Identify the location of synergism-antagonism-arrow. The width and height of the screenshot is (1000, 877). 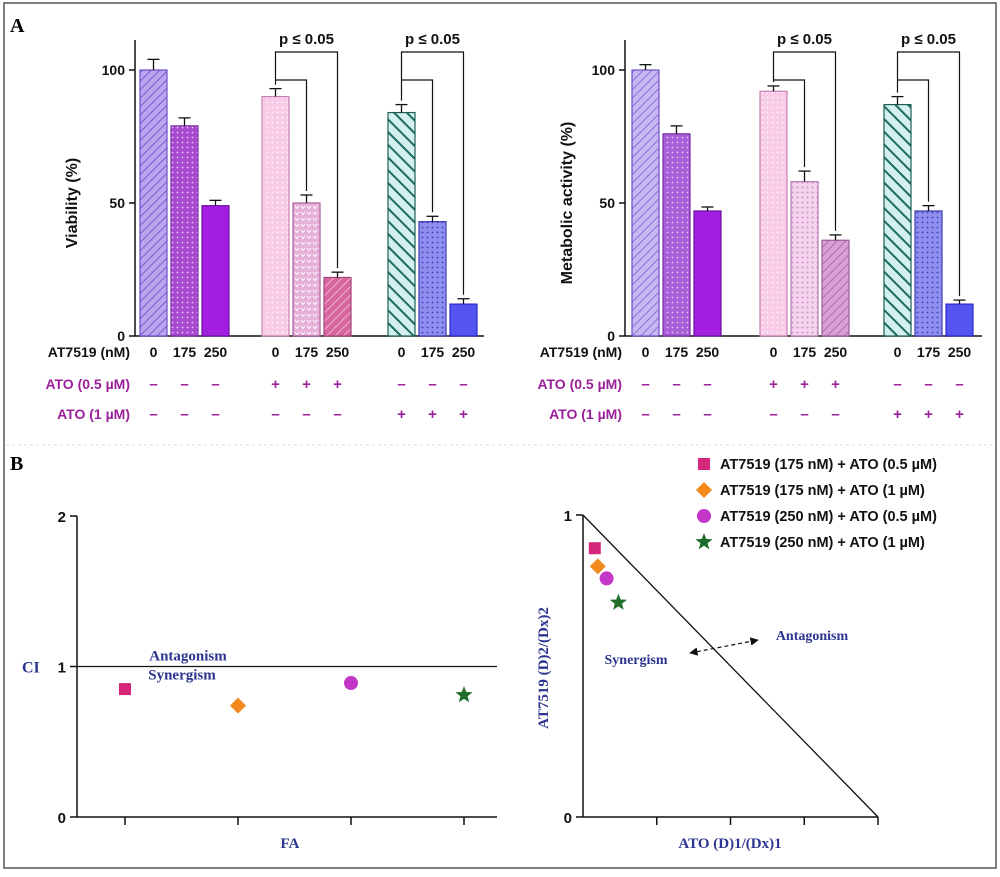
(724, 646).